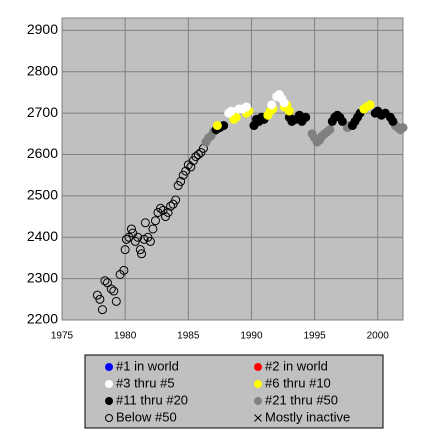  Describe the element at coordinates (378, 336) in the screenshot. I see `x-tick-label: 2000` at that location.